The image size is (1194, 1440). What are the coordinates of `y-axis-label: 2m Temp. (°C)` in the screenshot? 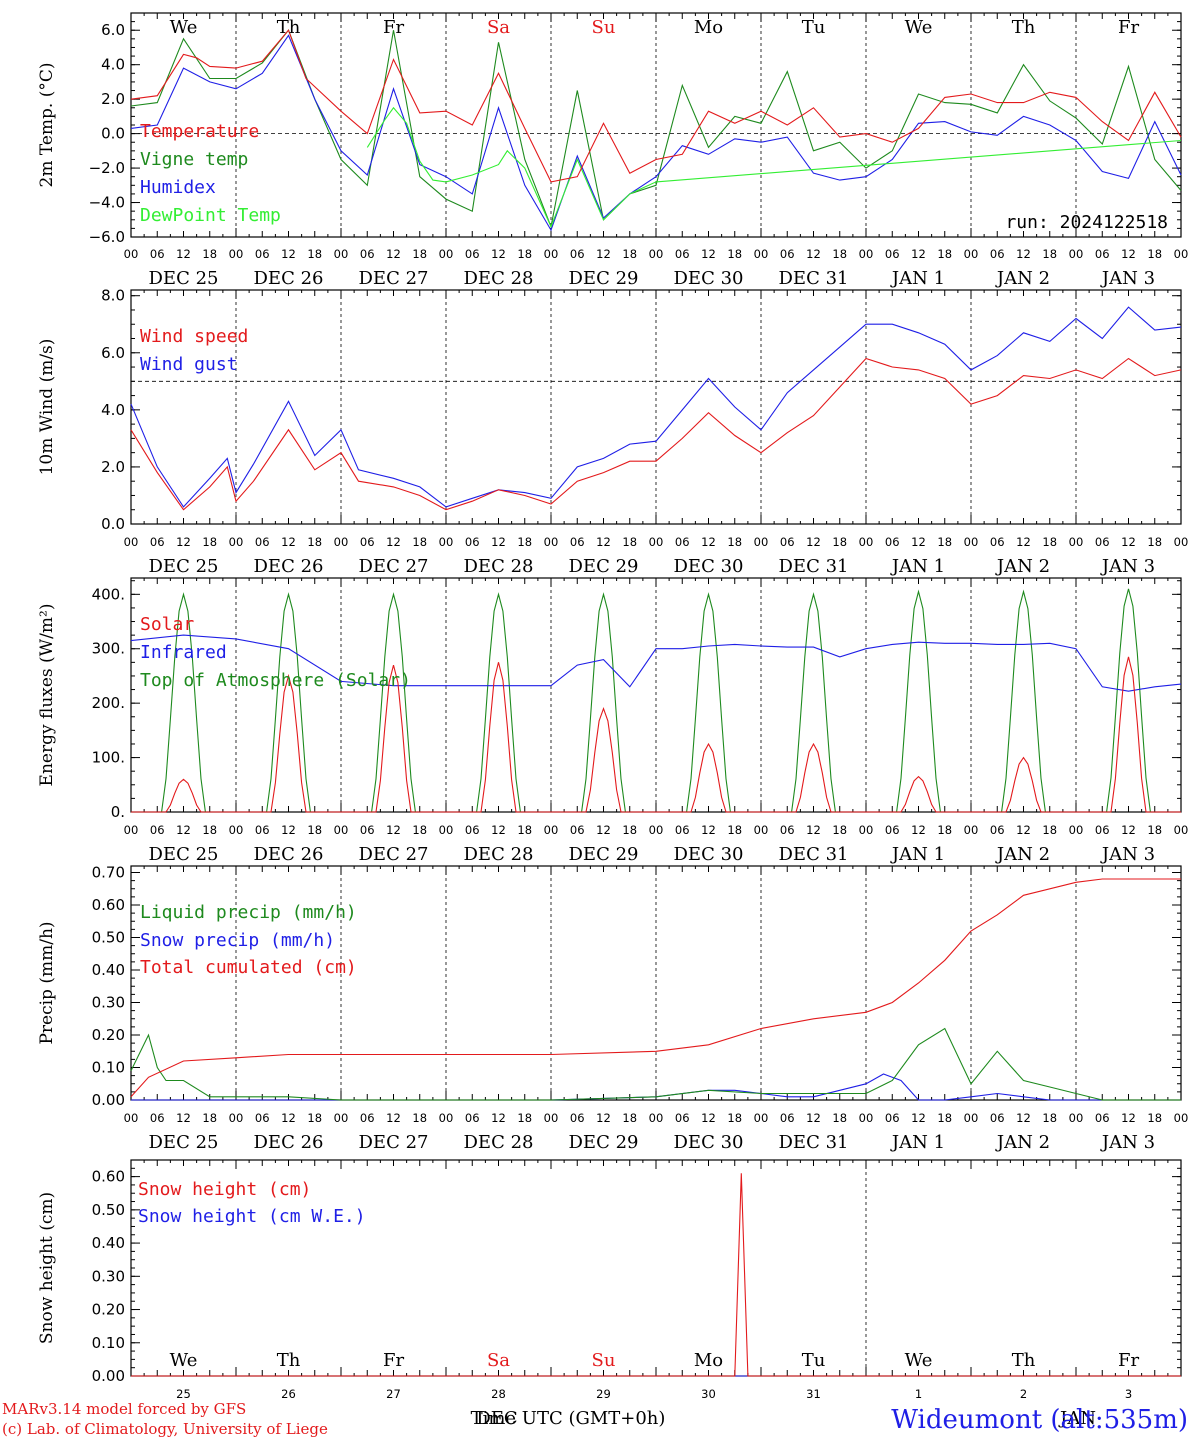 It's located at (47, 124).